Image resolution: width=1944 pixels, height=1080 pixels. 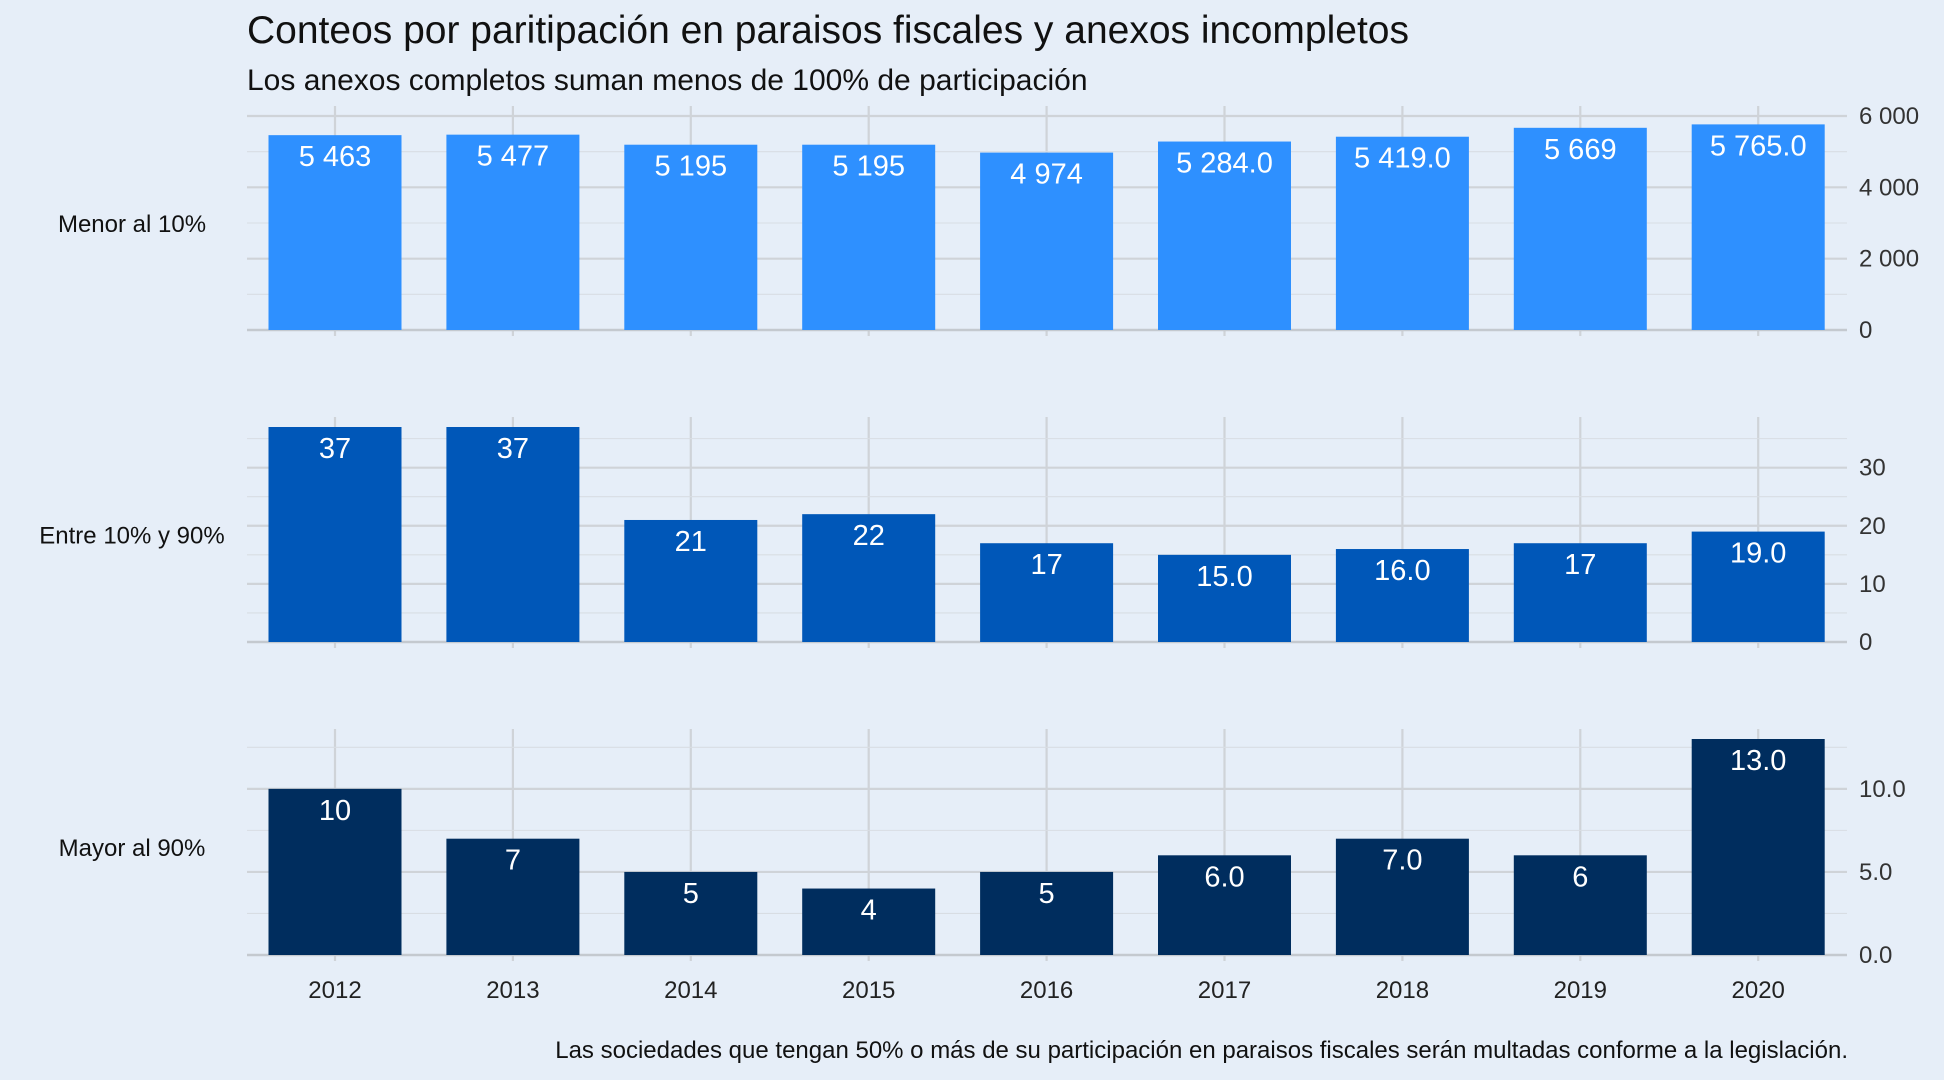 What do you see at coordinates (335, 871) in the screenshot?
I see `bar-mayor-al-90-2012` at bounding box center [335, 871].